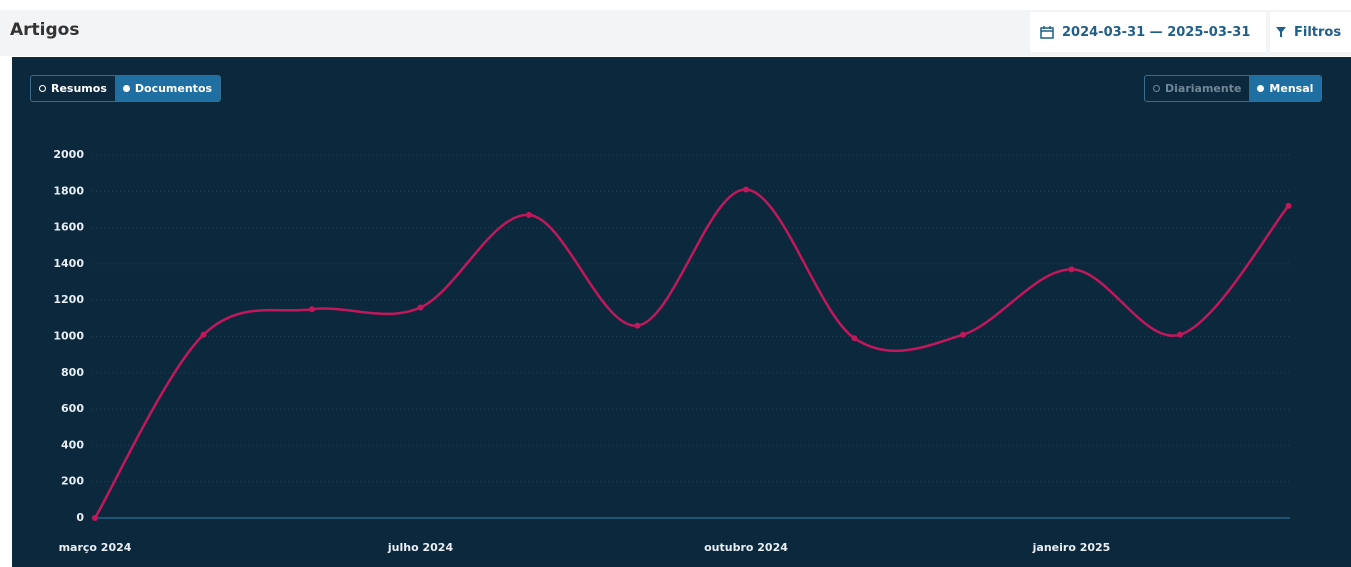 The image size is (1351, 567). I want to click on x-tick-label: março 2024, so click(95, 547).